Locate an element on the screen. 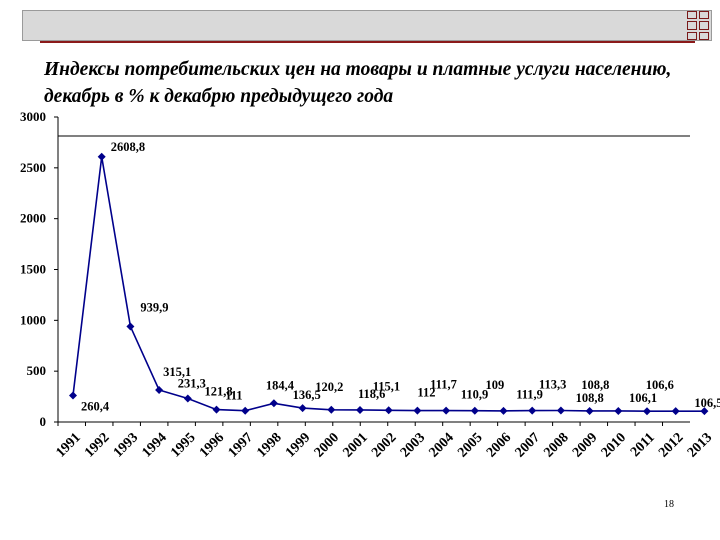 This screenshot has height=540, width=720. x-tick-label: 2000 is located at coordinates (327, 445).